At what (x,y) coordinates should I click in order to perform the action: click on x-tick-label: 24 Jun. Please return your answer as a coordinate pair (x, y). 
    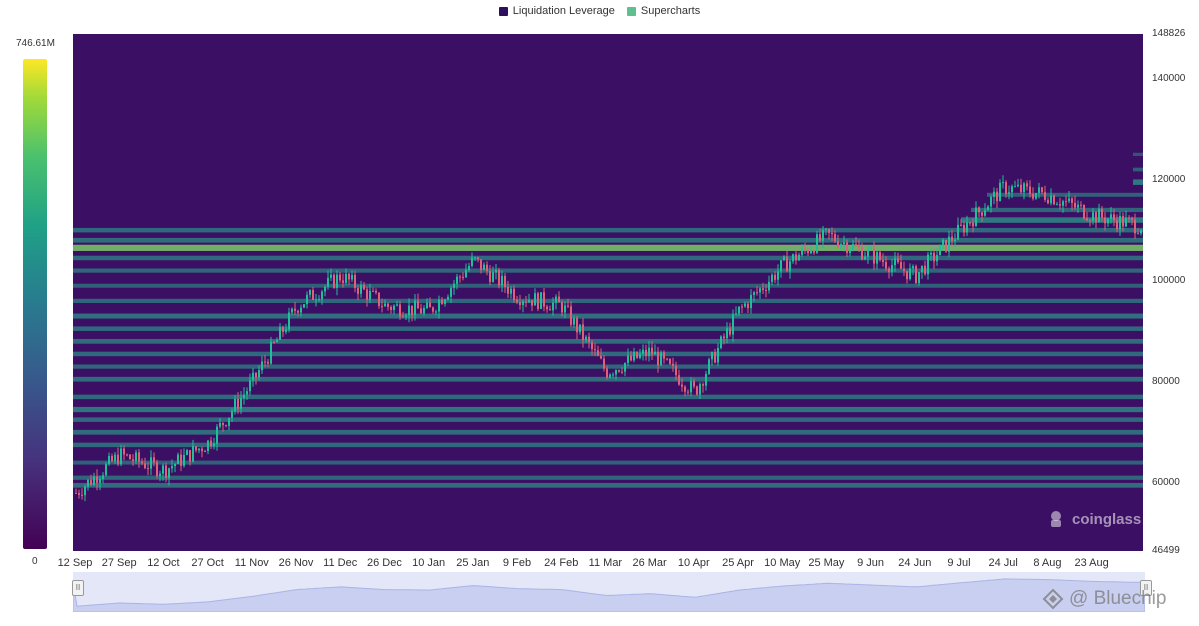
    Looking at the image, I should click on (915, 563).